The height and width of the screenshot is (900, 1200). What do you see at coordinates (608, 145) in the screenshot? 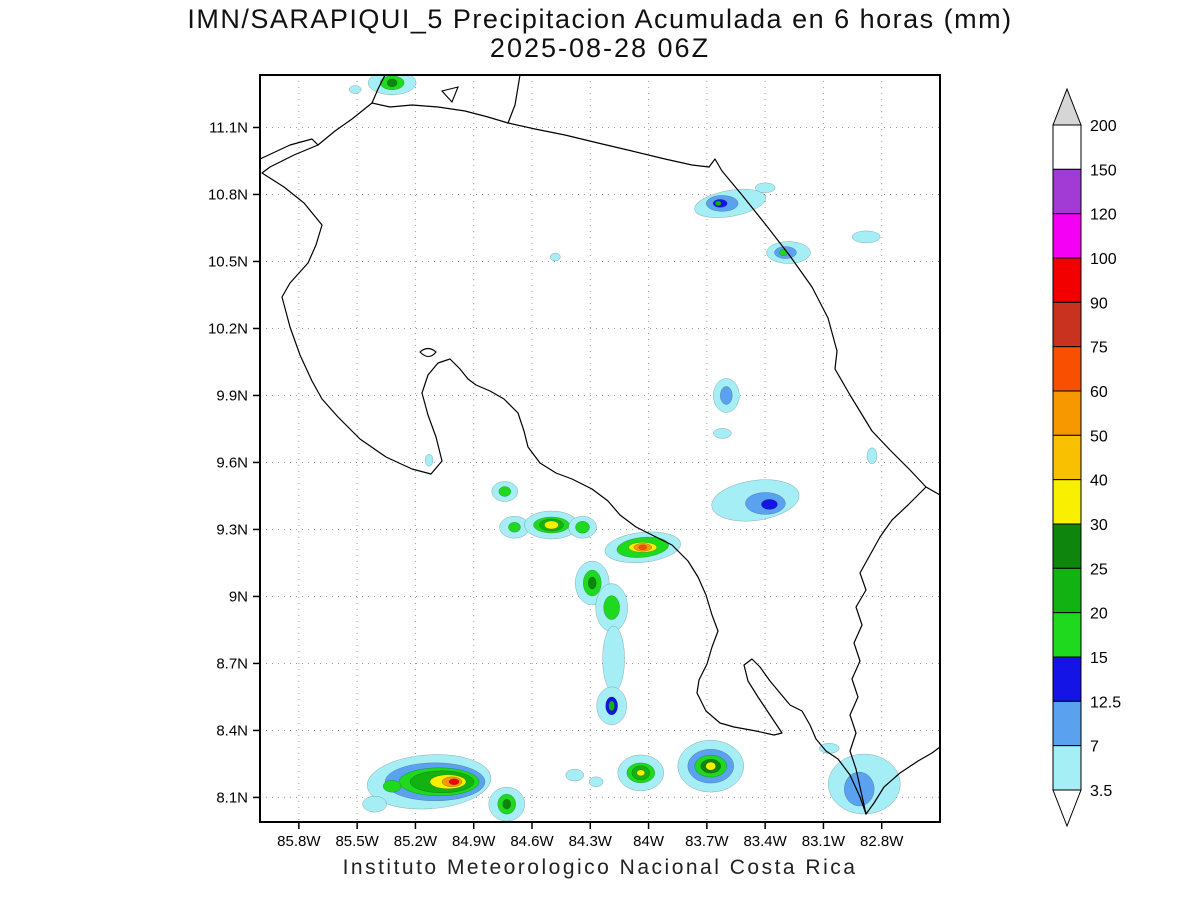
I see `san-juan-river-border` at bounding box center [608, 145].